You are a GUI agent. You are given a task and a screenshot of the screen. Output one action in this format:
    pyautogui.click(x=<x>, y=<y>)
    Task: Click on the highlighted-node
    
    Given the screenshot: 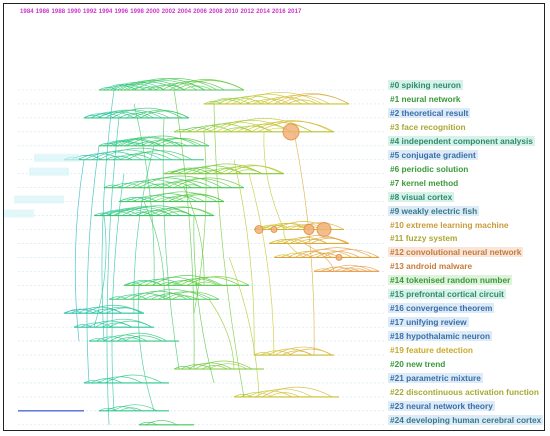 What is the action you would take?
    pyautogui.click(x=274, y=229)
    